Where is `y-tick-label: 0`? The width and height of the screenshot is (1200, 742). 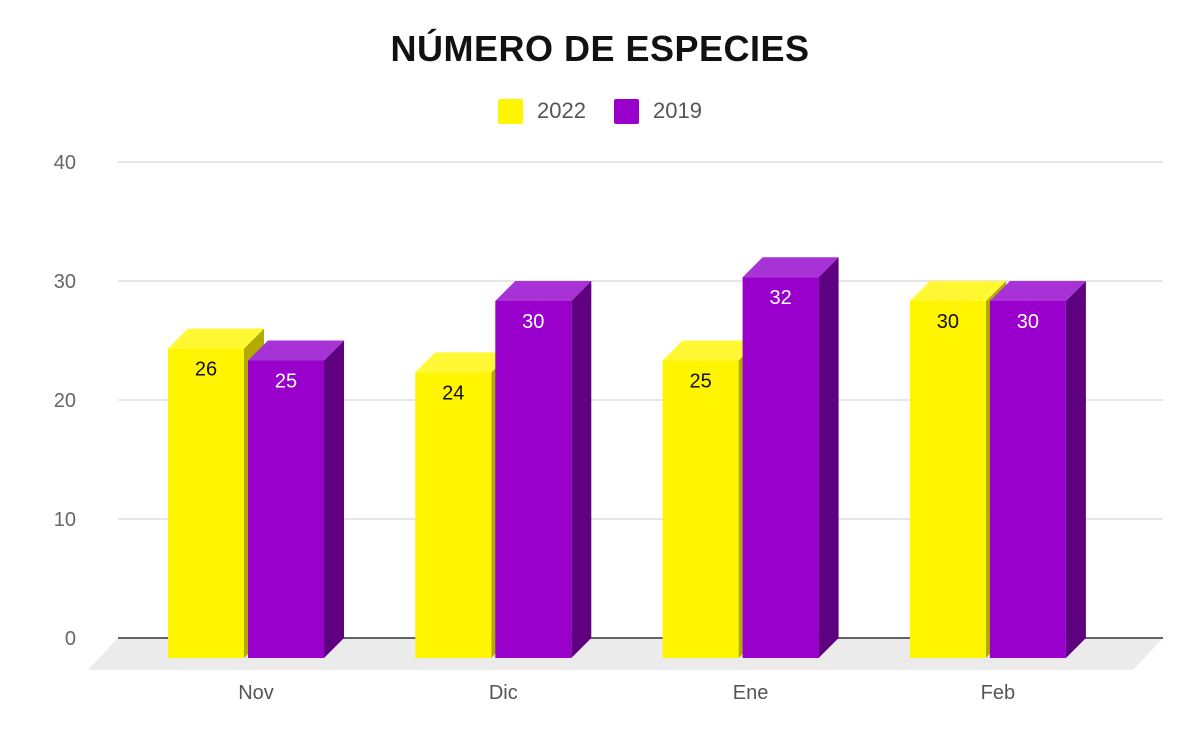
y-tick-label: 0 is located at coordinates (70, 639).